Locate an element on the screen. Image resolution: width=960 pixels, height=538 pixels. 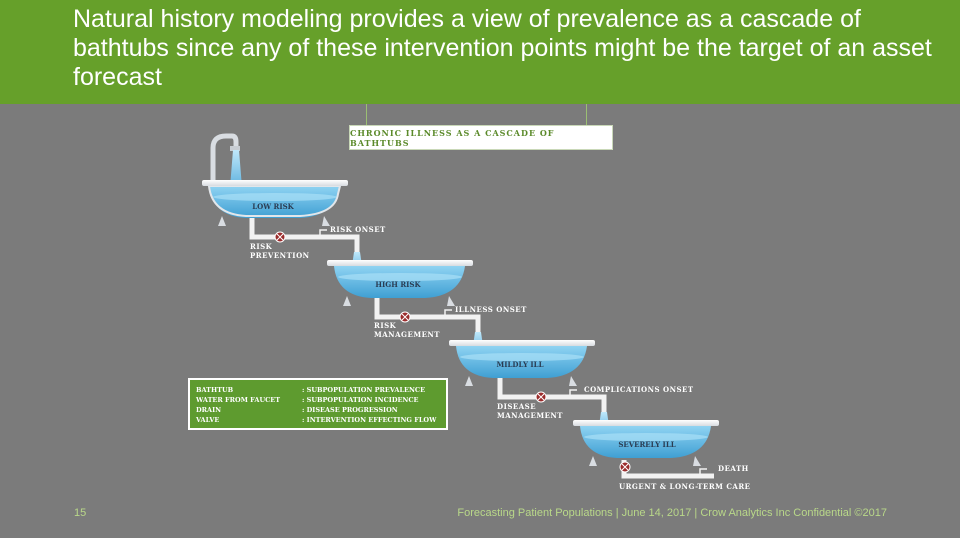
slide-number: 15 is located at coordinates (80, 513).